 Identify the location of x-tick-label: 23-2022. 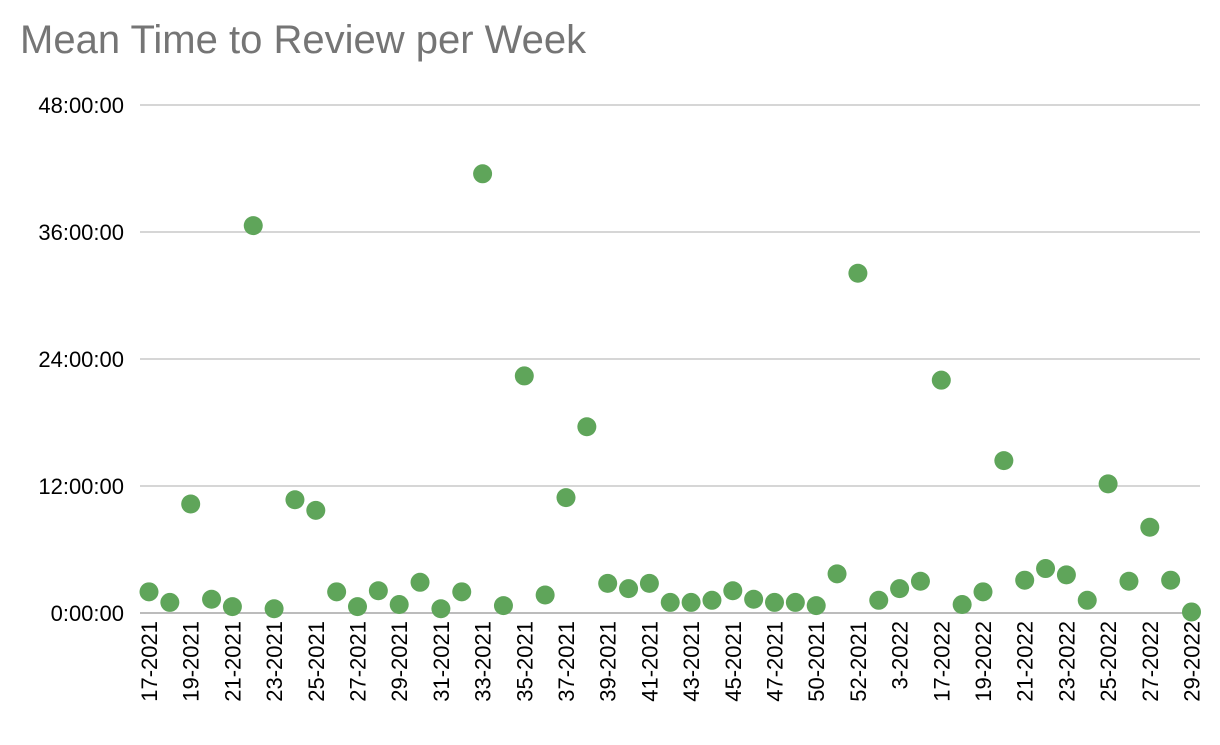
(1066, 661).